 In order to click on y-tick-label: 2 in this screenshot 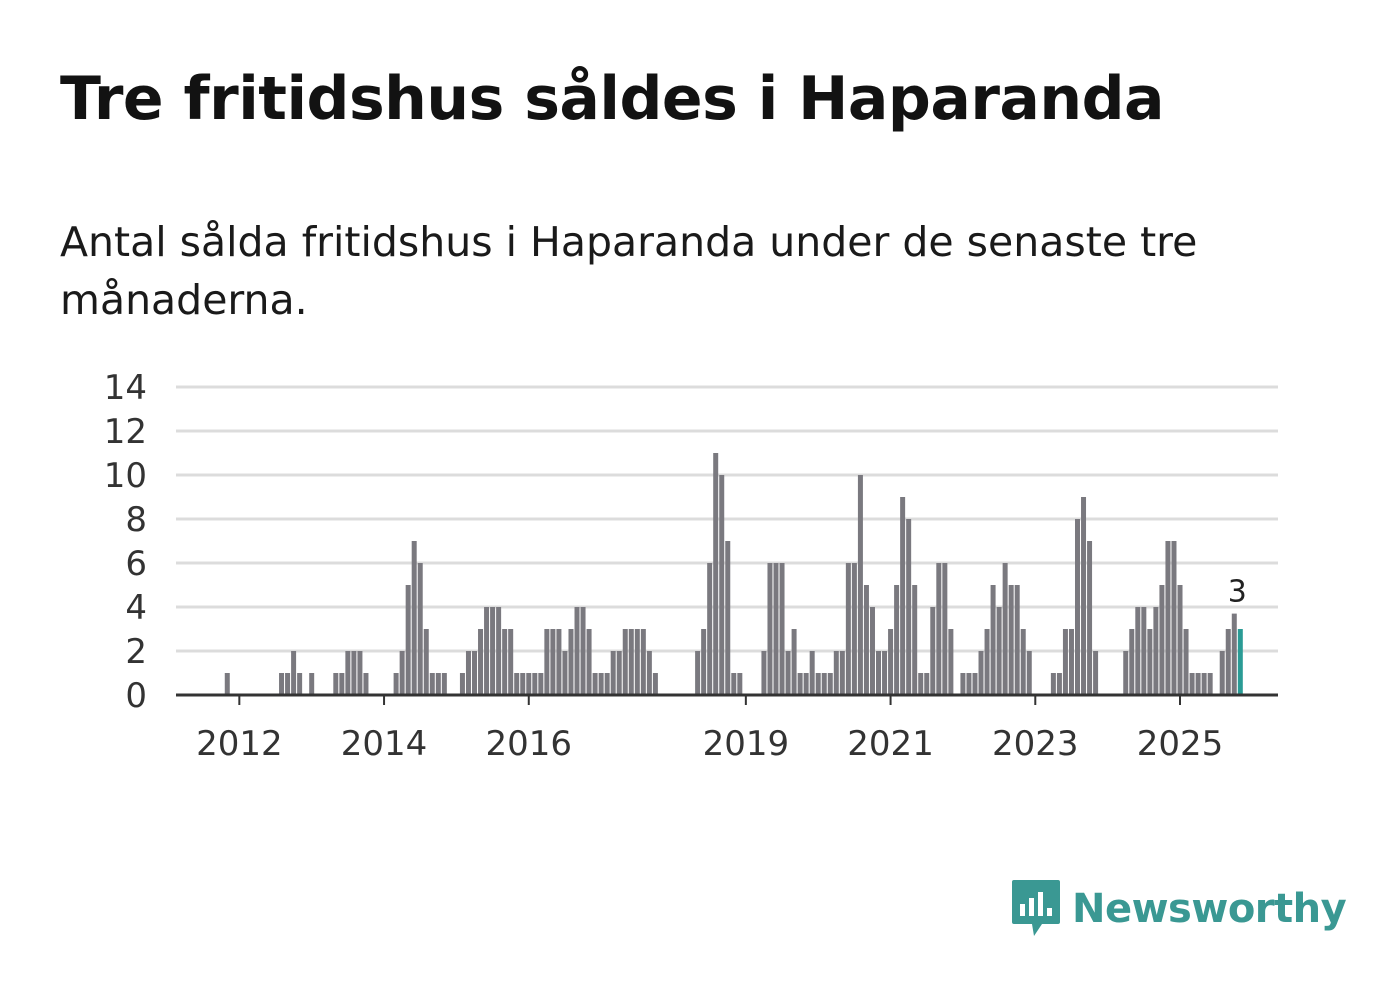, I will do `click(136, 652)`.